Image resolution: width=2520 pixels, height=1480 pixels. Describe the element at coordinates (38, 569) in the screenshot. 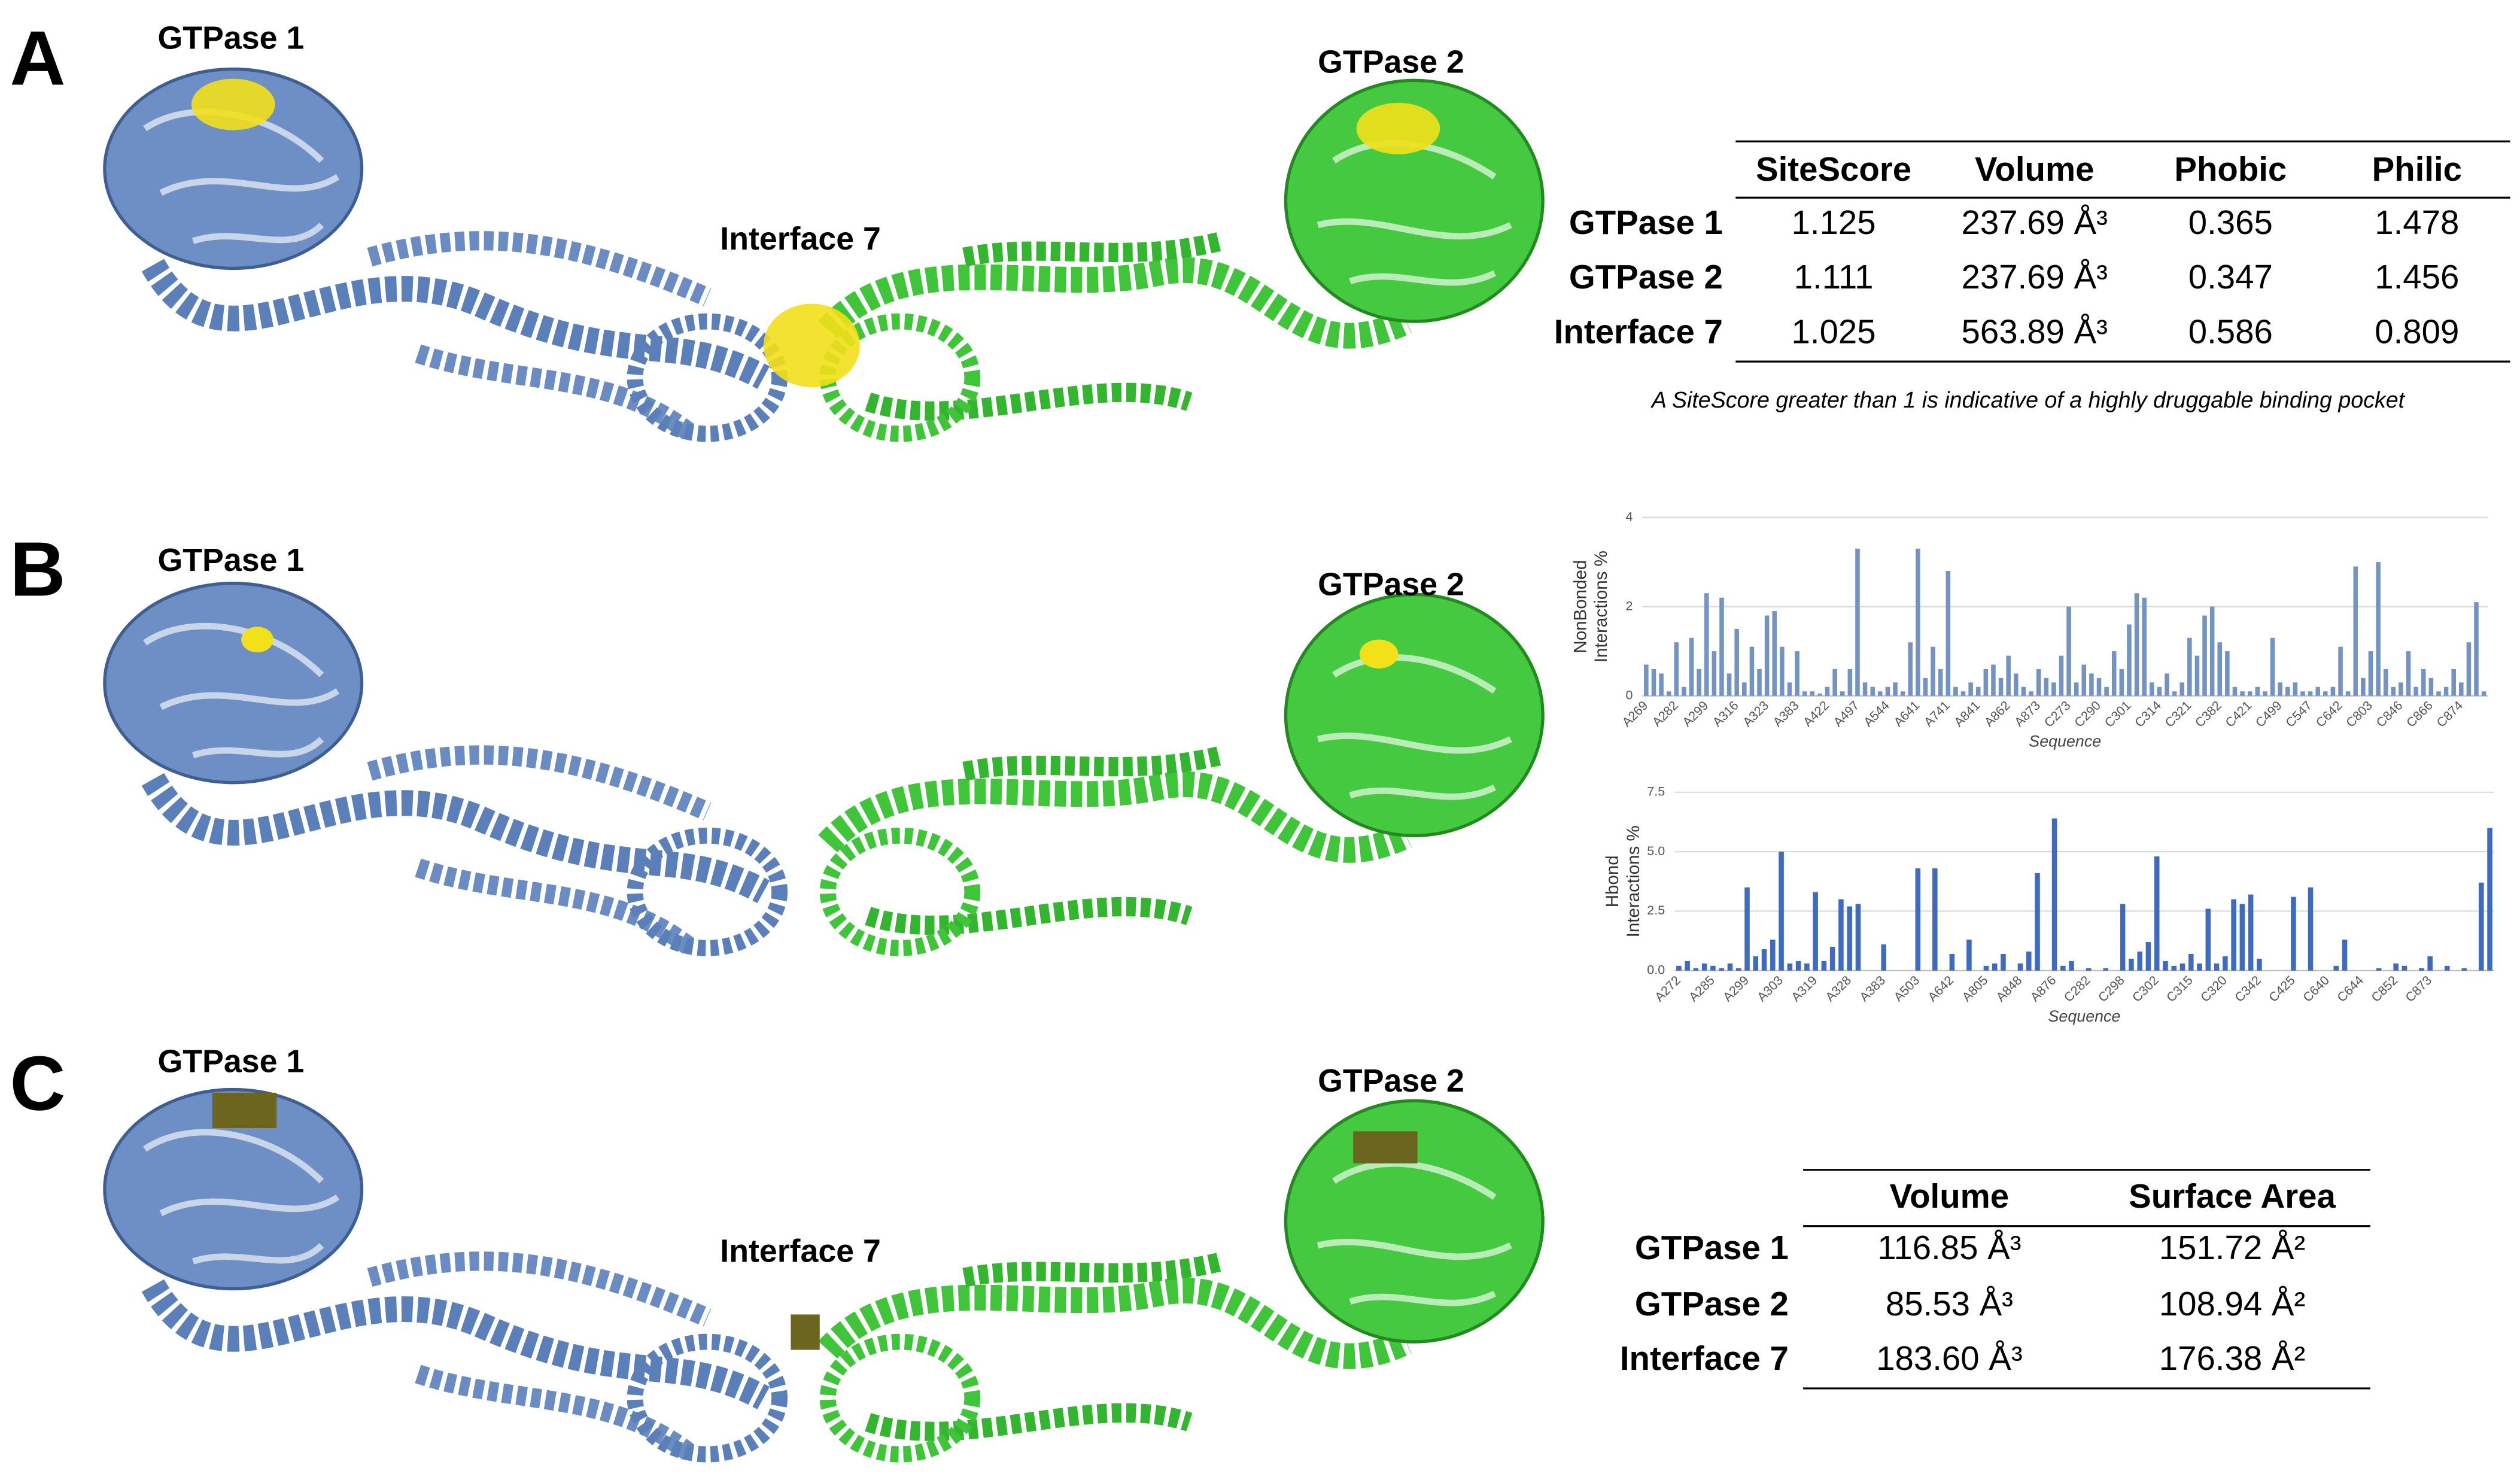

I see `panel-letter: B` at that location.